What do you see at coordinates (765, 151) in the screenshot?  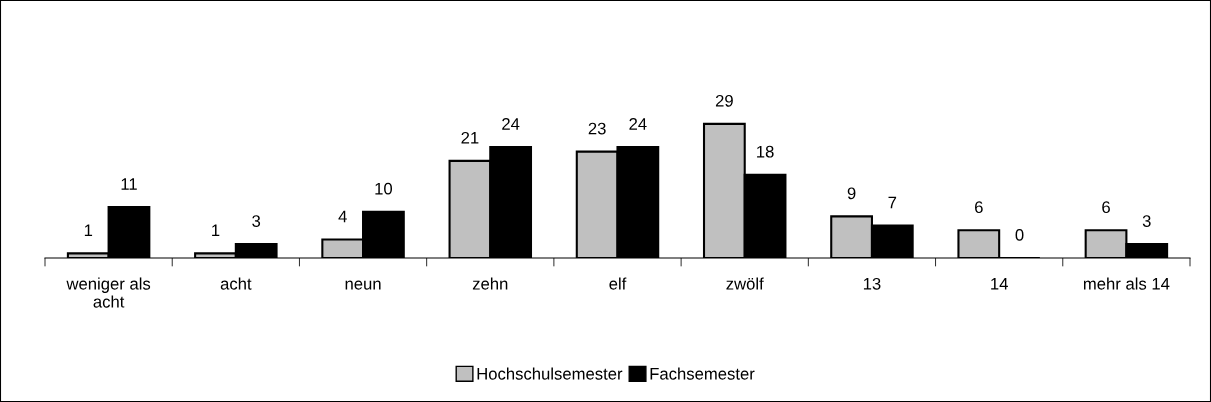 I see `data-label: 18` at bounding box center [765, 151].